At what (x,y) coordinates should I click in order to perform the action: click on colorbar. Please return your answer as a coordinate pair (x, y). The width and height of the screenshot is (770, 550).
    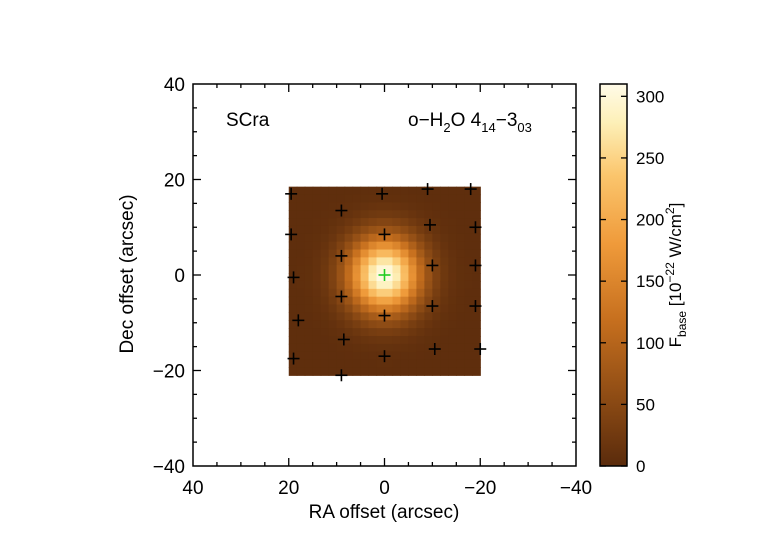
    Looking at the image, I should click on (613, 275).